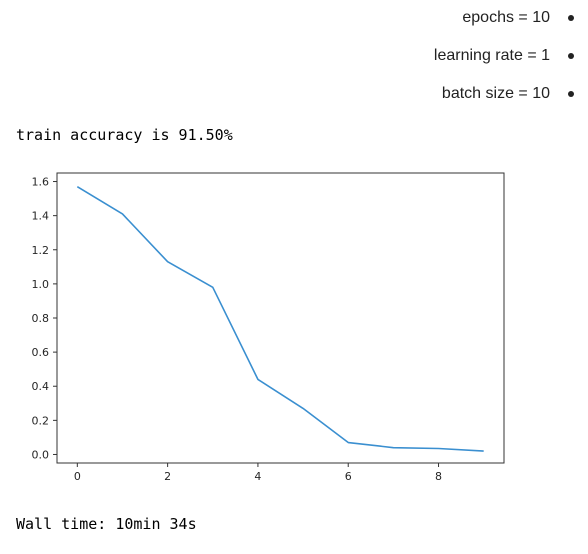 Image resolution: width=588 pixels, height=554 pixels. I want to click on y-tick-label: 0.2, so click(41, 420).